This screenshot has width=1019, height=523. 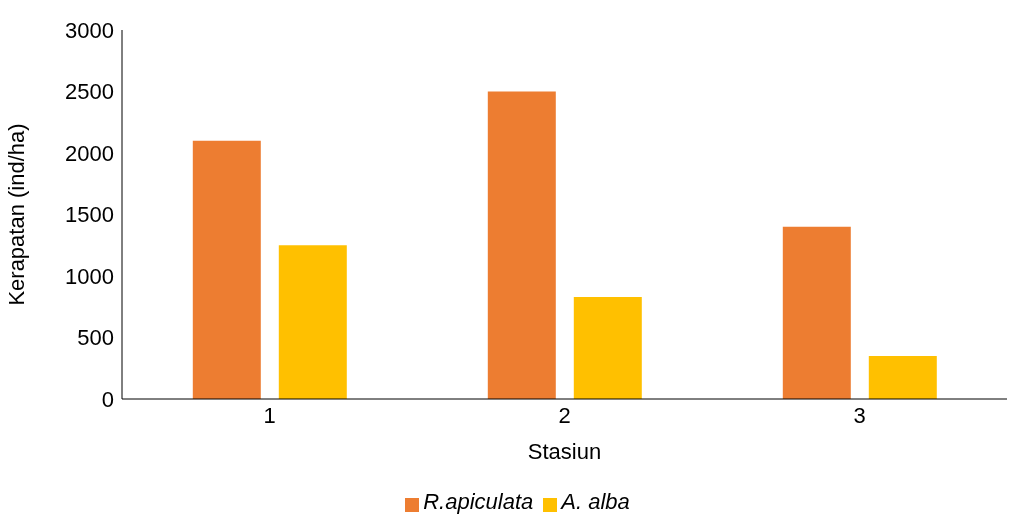 I want to click on x-tick-label: 1, so click(x=269, y=415).